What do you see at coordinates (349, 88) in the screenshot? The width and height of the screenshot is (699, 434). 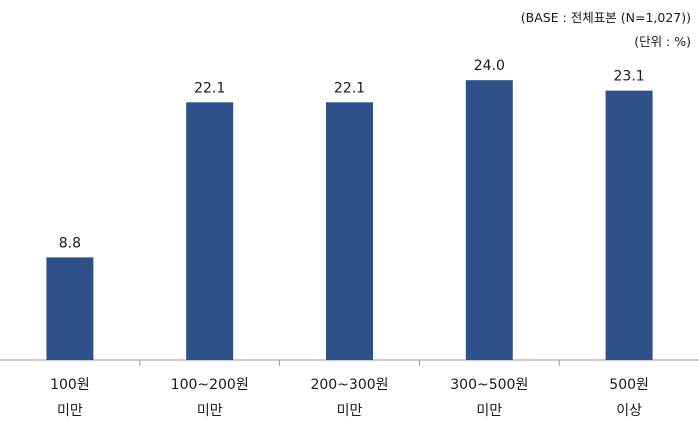 I see `value-label-3: 22.1` at bounding box center [349, 88].